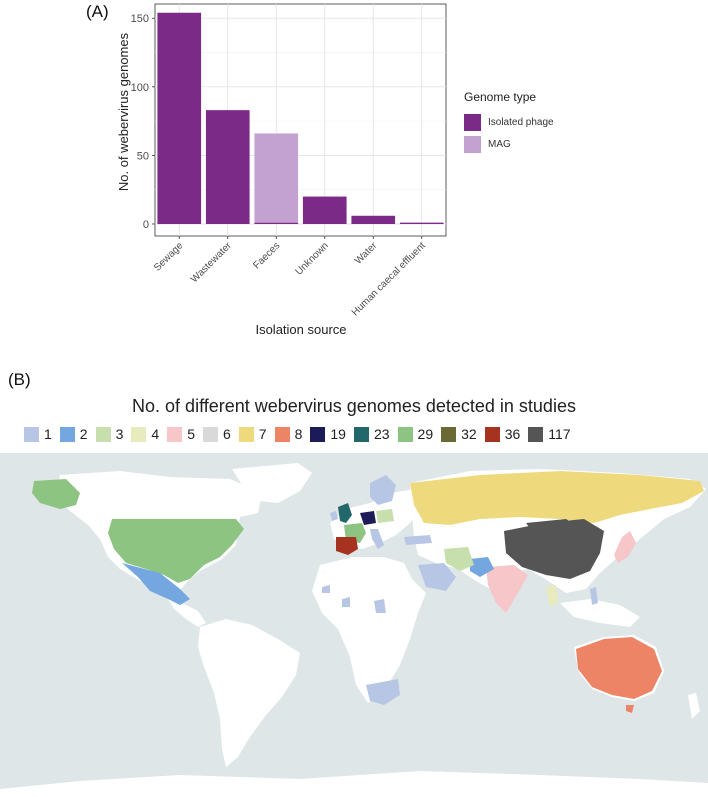  Describe the element at coordinates (266, 255) in the screenshot. I see `x-tick-label: Faeces` at that location.